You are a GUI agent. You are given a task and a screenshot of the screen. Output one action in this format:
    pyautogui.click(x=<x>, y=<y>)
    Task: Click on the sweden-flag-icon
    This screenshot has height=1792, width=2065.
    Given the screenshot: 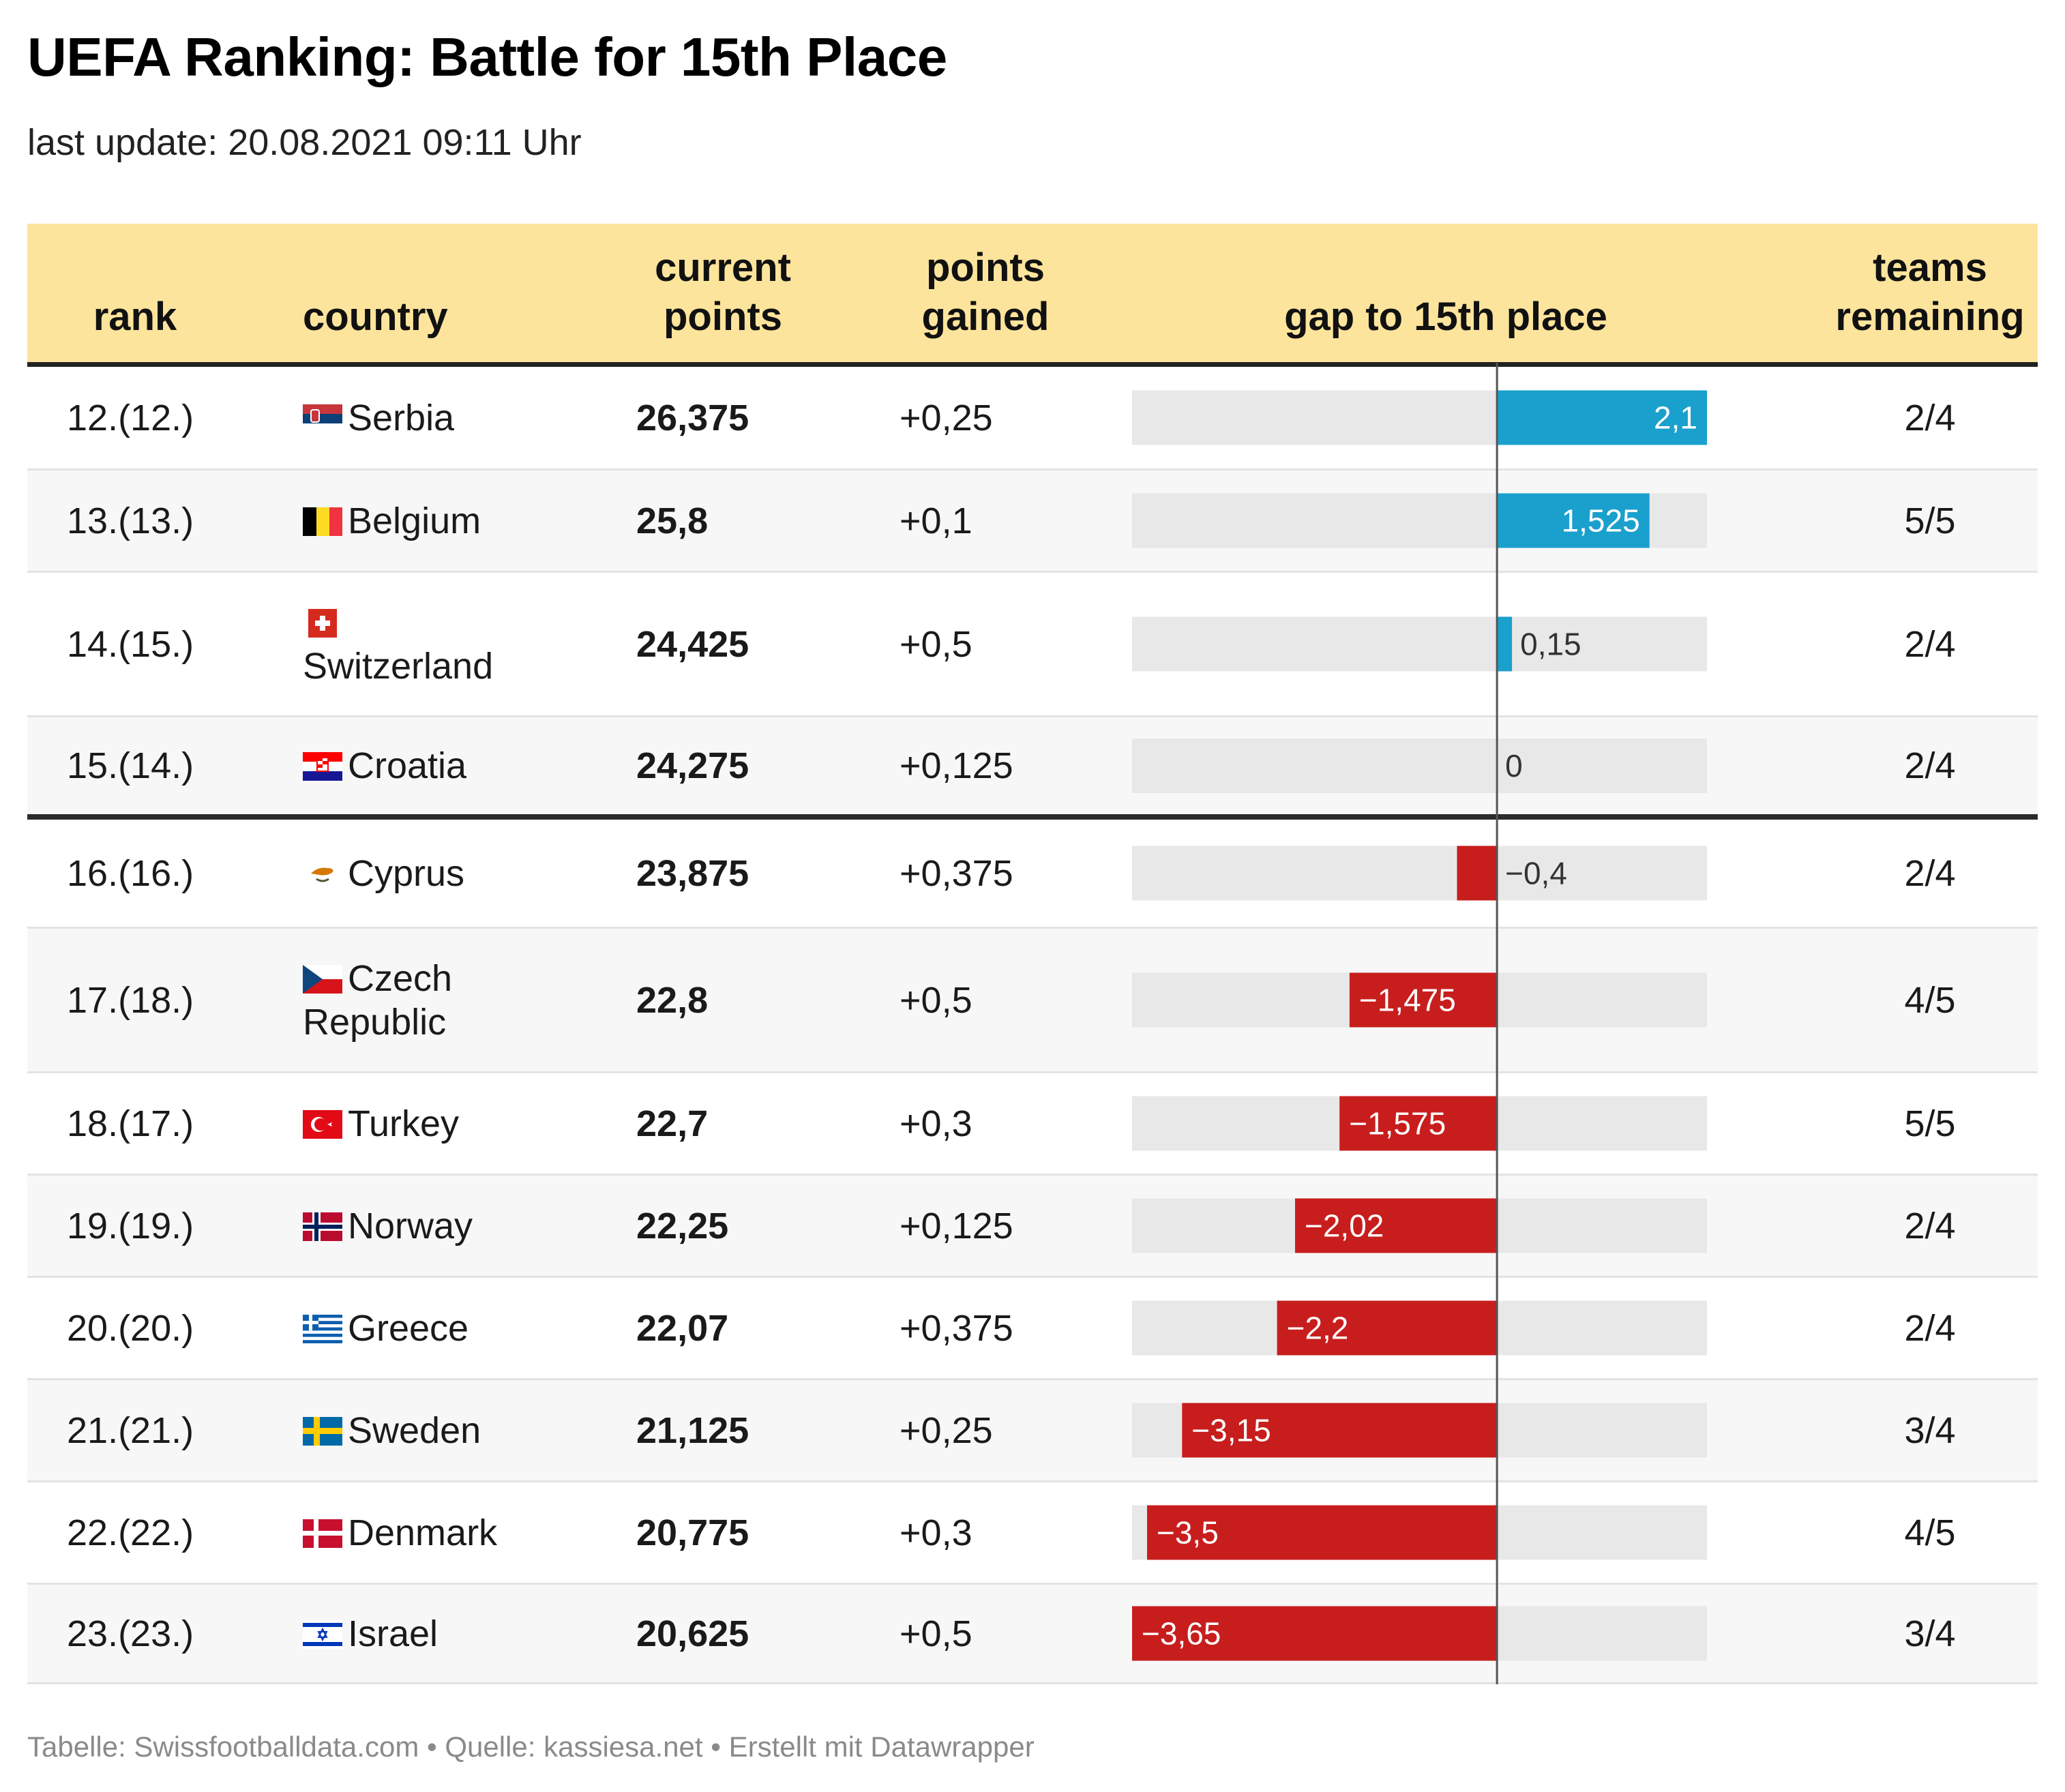 What is the action you would take?
    pyautogui.click(x=323, y=1431)
    